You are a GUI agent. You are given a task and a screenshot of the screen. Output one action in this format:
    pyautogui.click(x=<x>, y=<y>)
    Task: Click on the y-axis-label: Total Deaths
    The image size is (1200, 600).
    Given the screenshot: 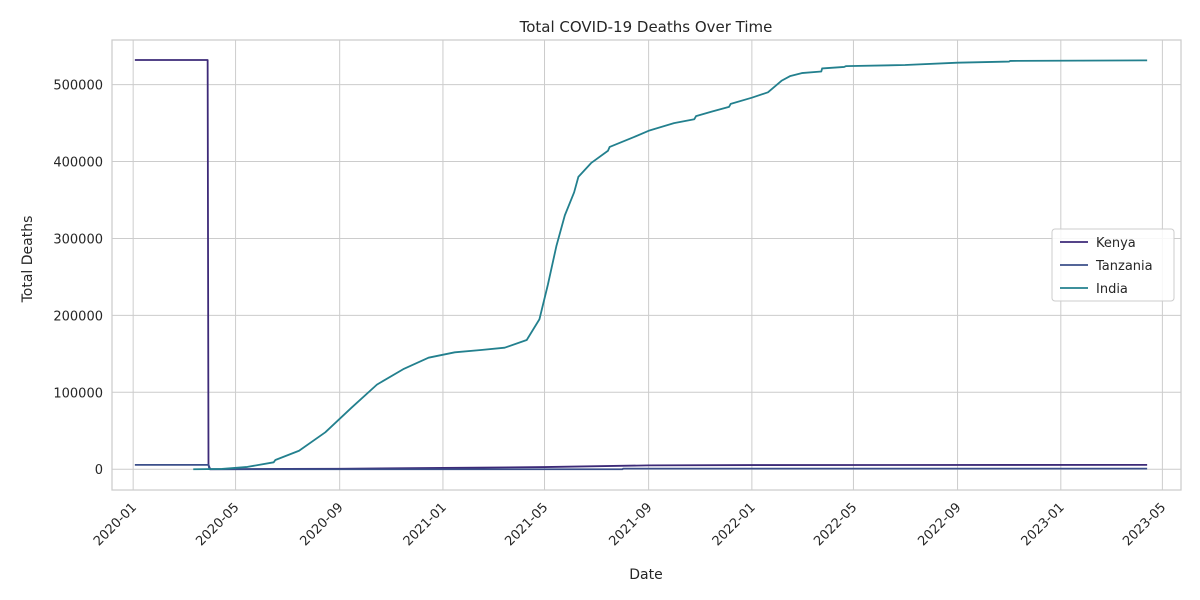 What is the action you would take?
    pyautogui.click(x=28, y=260)
    